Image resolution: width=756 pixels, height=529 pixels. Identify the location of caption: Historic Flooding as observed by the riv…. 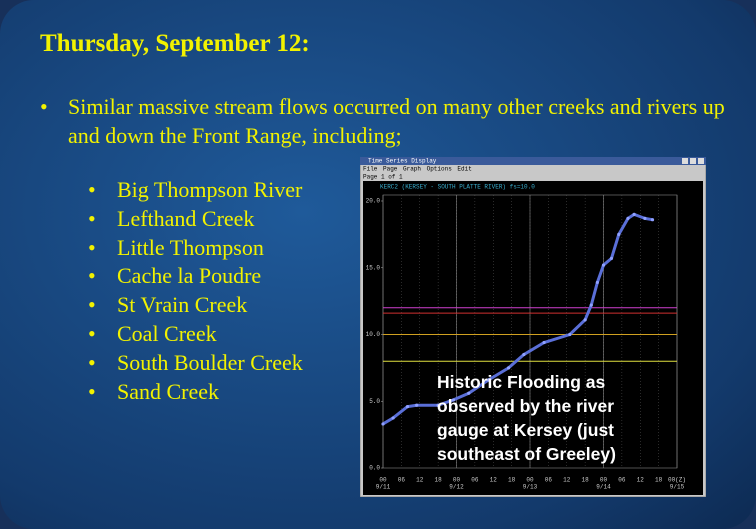
(526, 418).